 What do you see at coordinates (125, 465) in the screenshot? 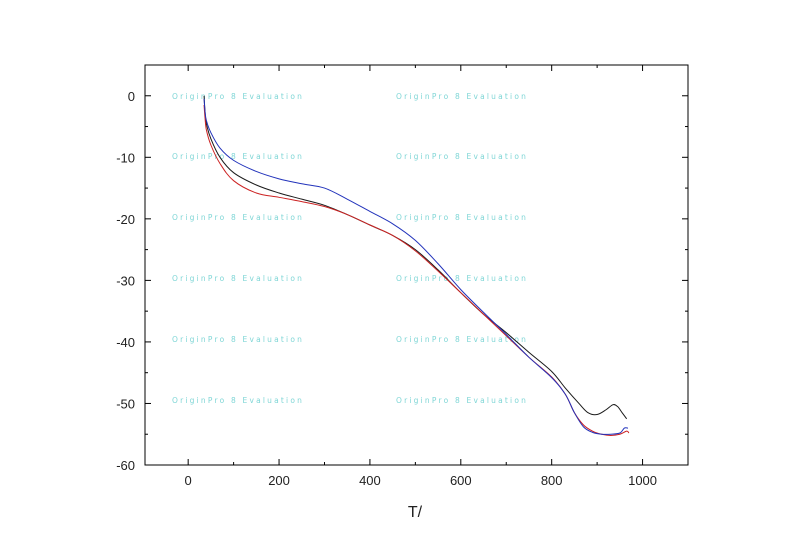
I see `y-tick-label: -60` at bounding box center [125, 465].